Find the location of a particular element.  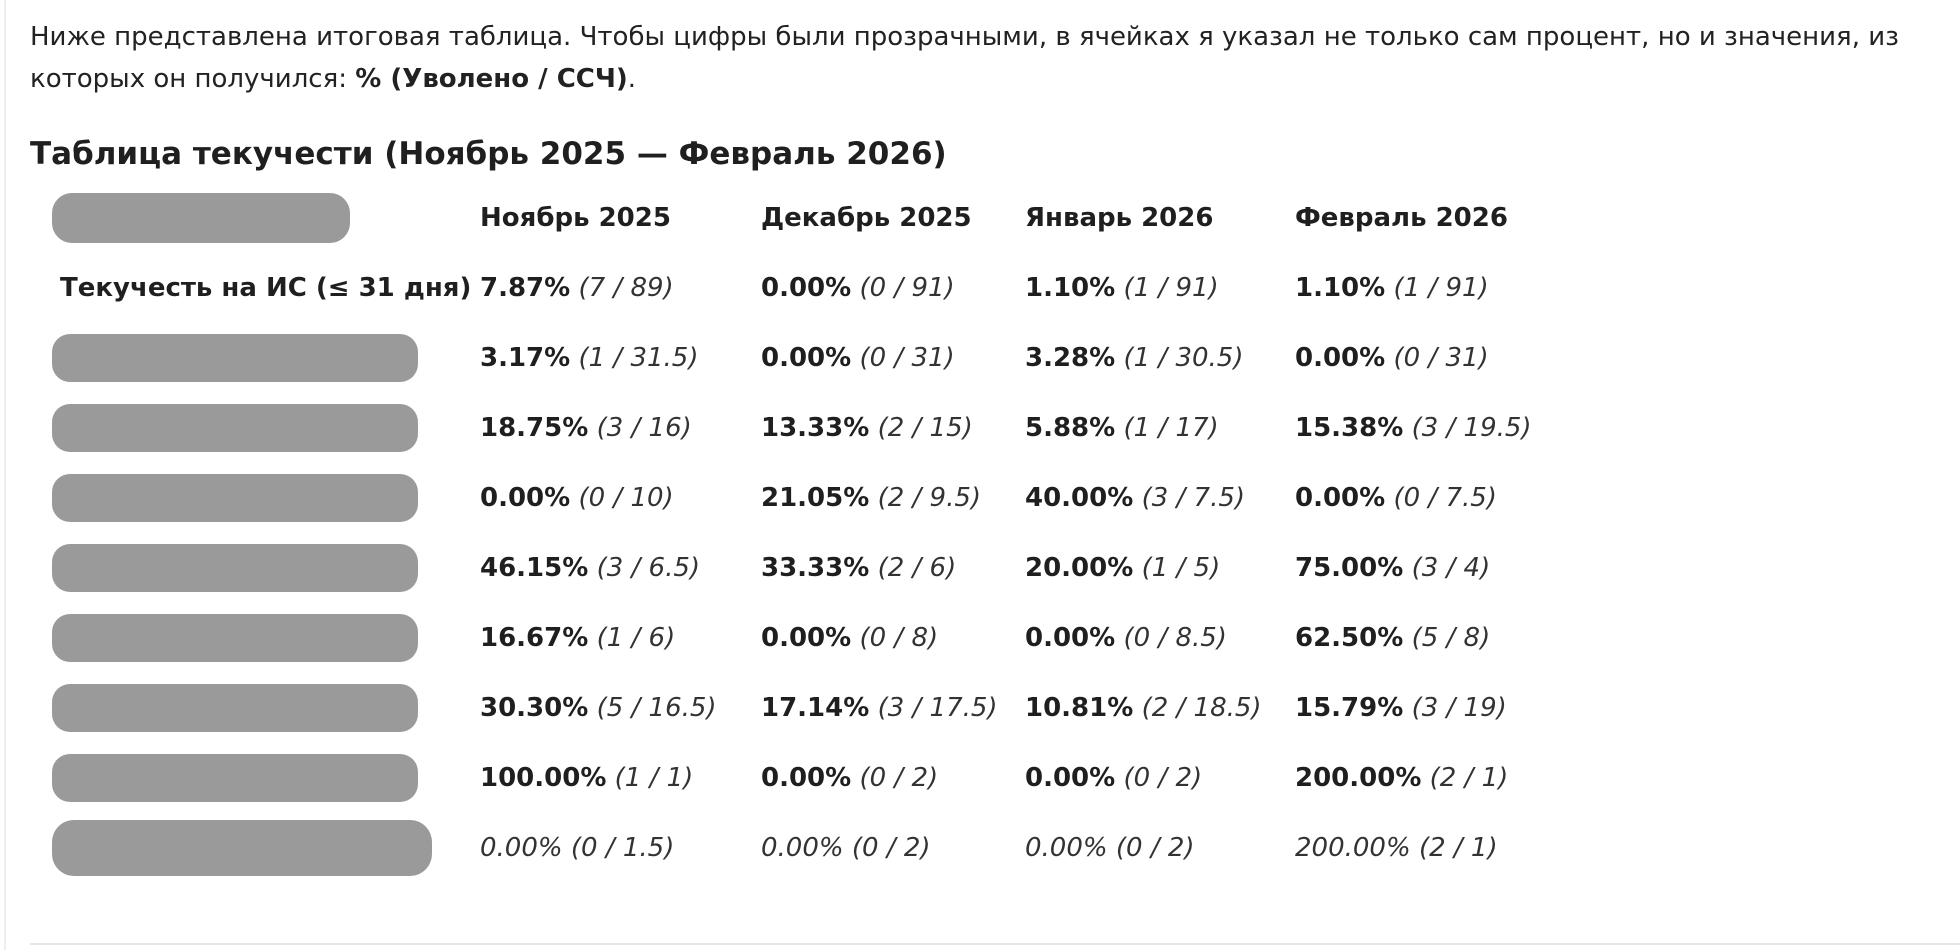

table-cell: 0.00% (0 / 10) is located at coordinates (620, 498).